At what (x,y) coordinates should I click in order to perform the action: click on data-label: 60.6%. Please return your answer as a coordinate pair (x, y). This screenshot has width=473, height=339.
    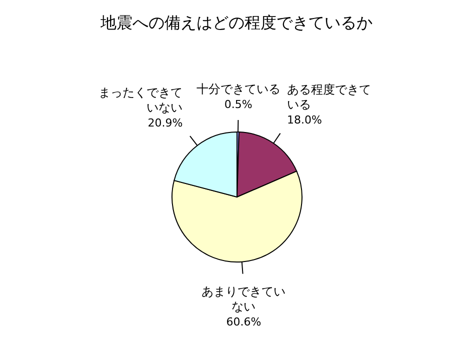
    Looking at the image, I should click on (244, 322).